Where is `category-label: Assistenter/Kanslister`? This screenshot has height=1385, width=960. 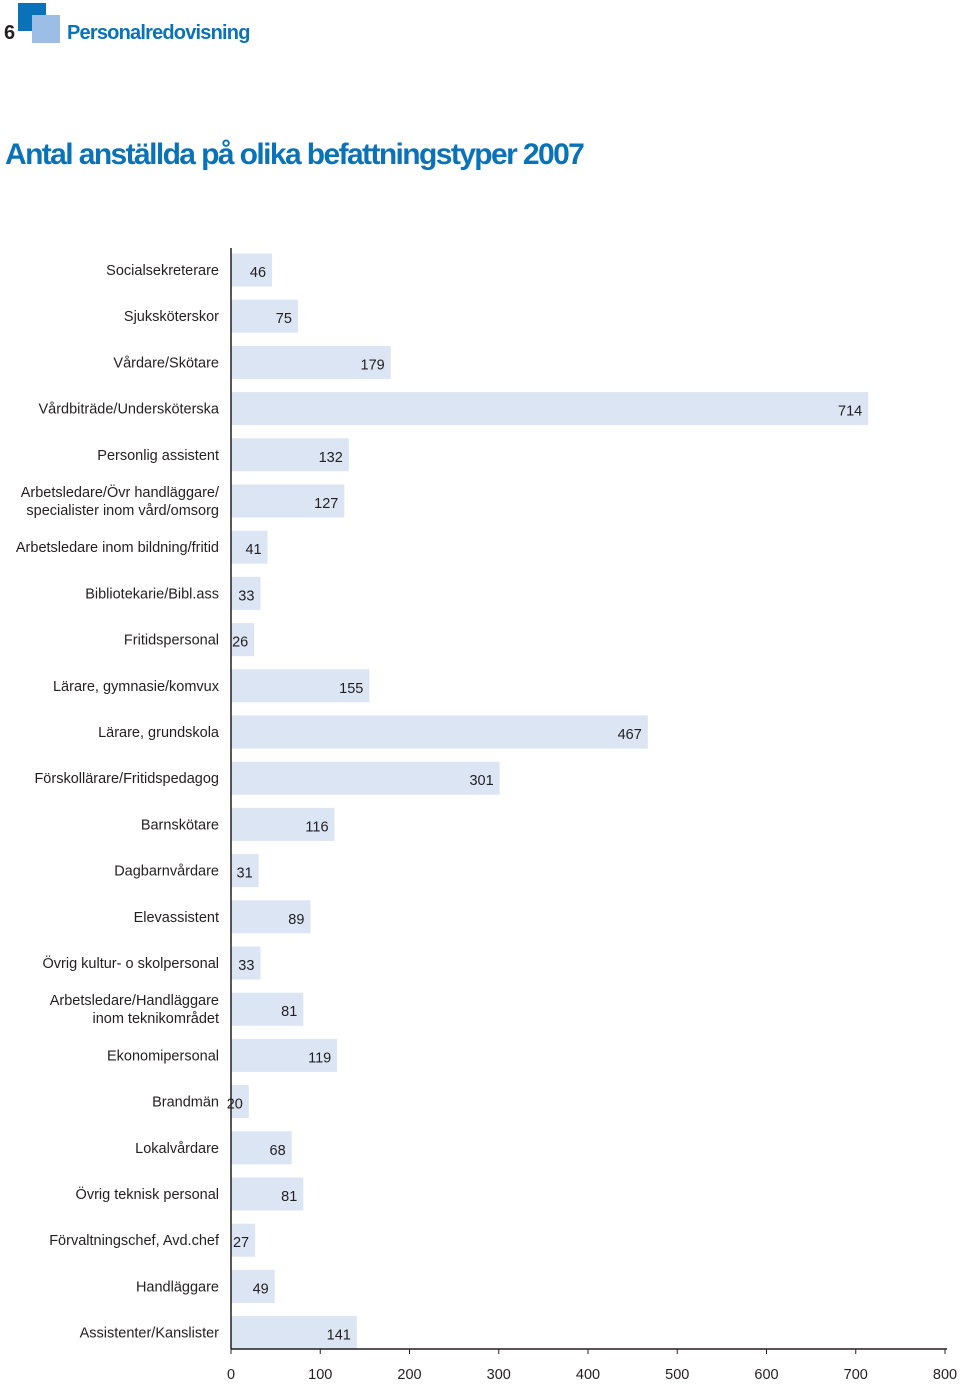
category-label: Assistenter/Kanslister is located at coordinates (150, 1334).